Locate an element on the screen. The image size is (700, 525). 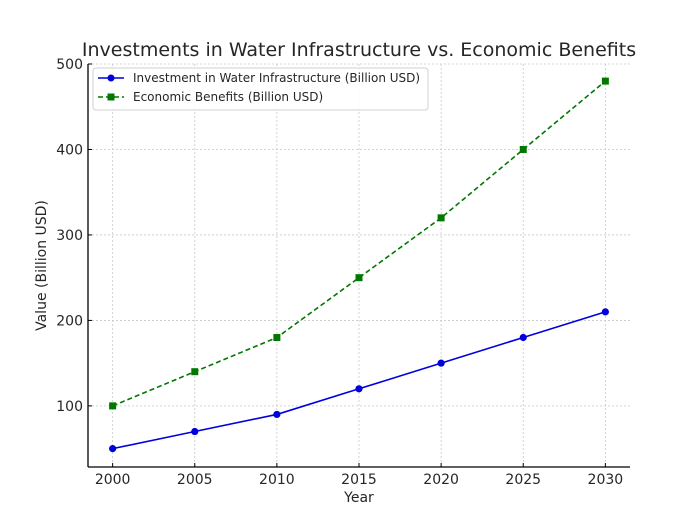
x-tick-label: 2025 is located at coordinates (523, 480).